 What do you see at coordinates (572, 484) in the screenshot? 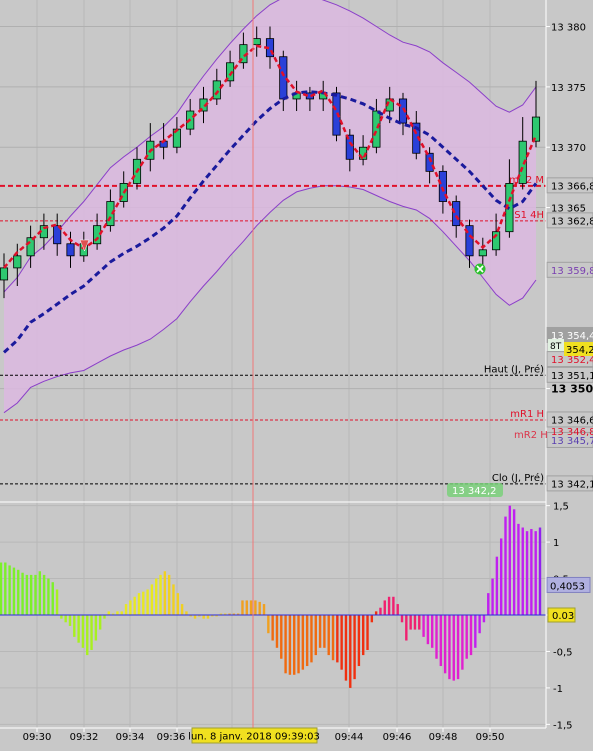
I see `price-tag-text: 13 342,1` at bounding box center [572, 484].